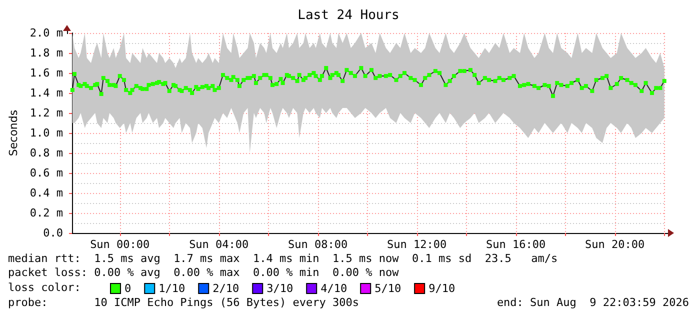 The width and height of the screenshot is (697, 315). I want to click on x-tick-label: Sun 08:00, so click(318, 244).